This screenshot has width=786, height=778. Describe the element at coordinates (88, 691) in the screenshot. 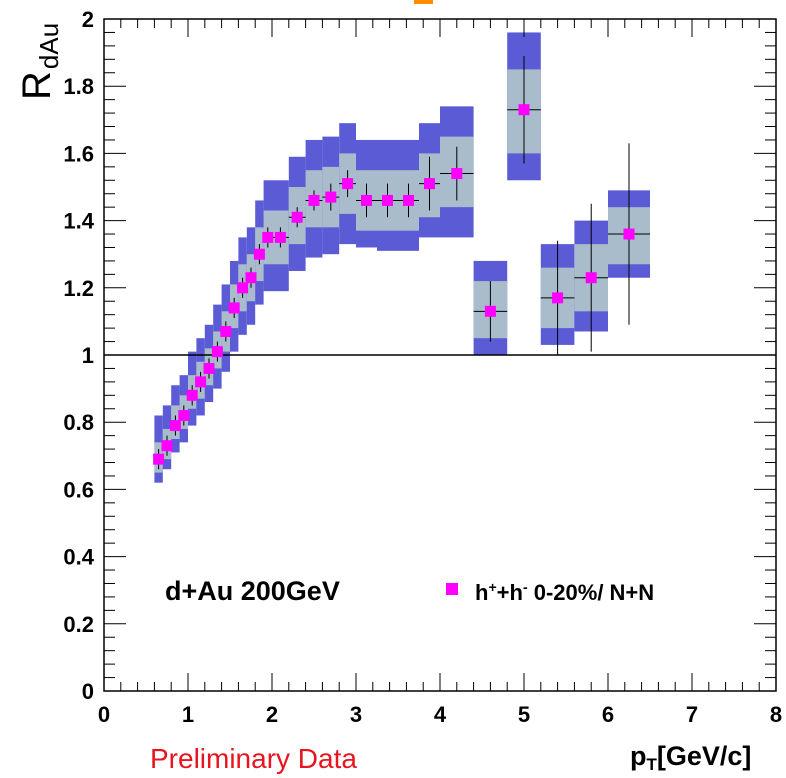

I see `y-tick-label: 0` at that location.